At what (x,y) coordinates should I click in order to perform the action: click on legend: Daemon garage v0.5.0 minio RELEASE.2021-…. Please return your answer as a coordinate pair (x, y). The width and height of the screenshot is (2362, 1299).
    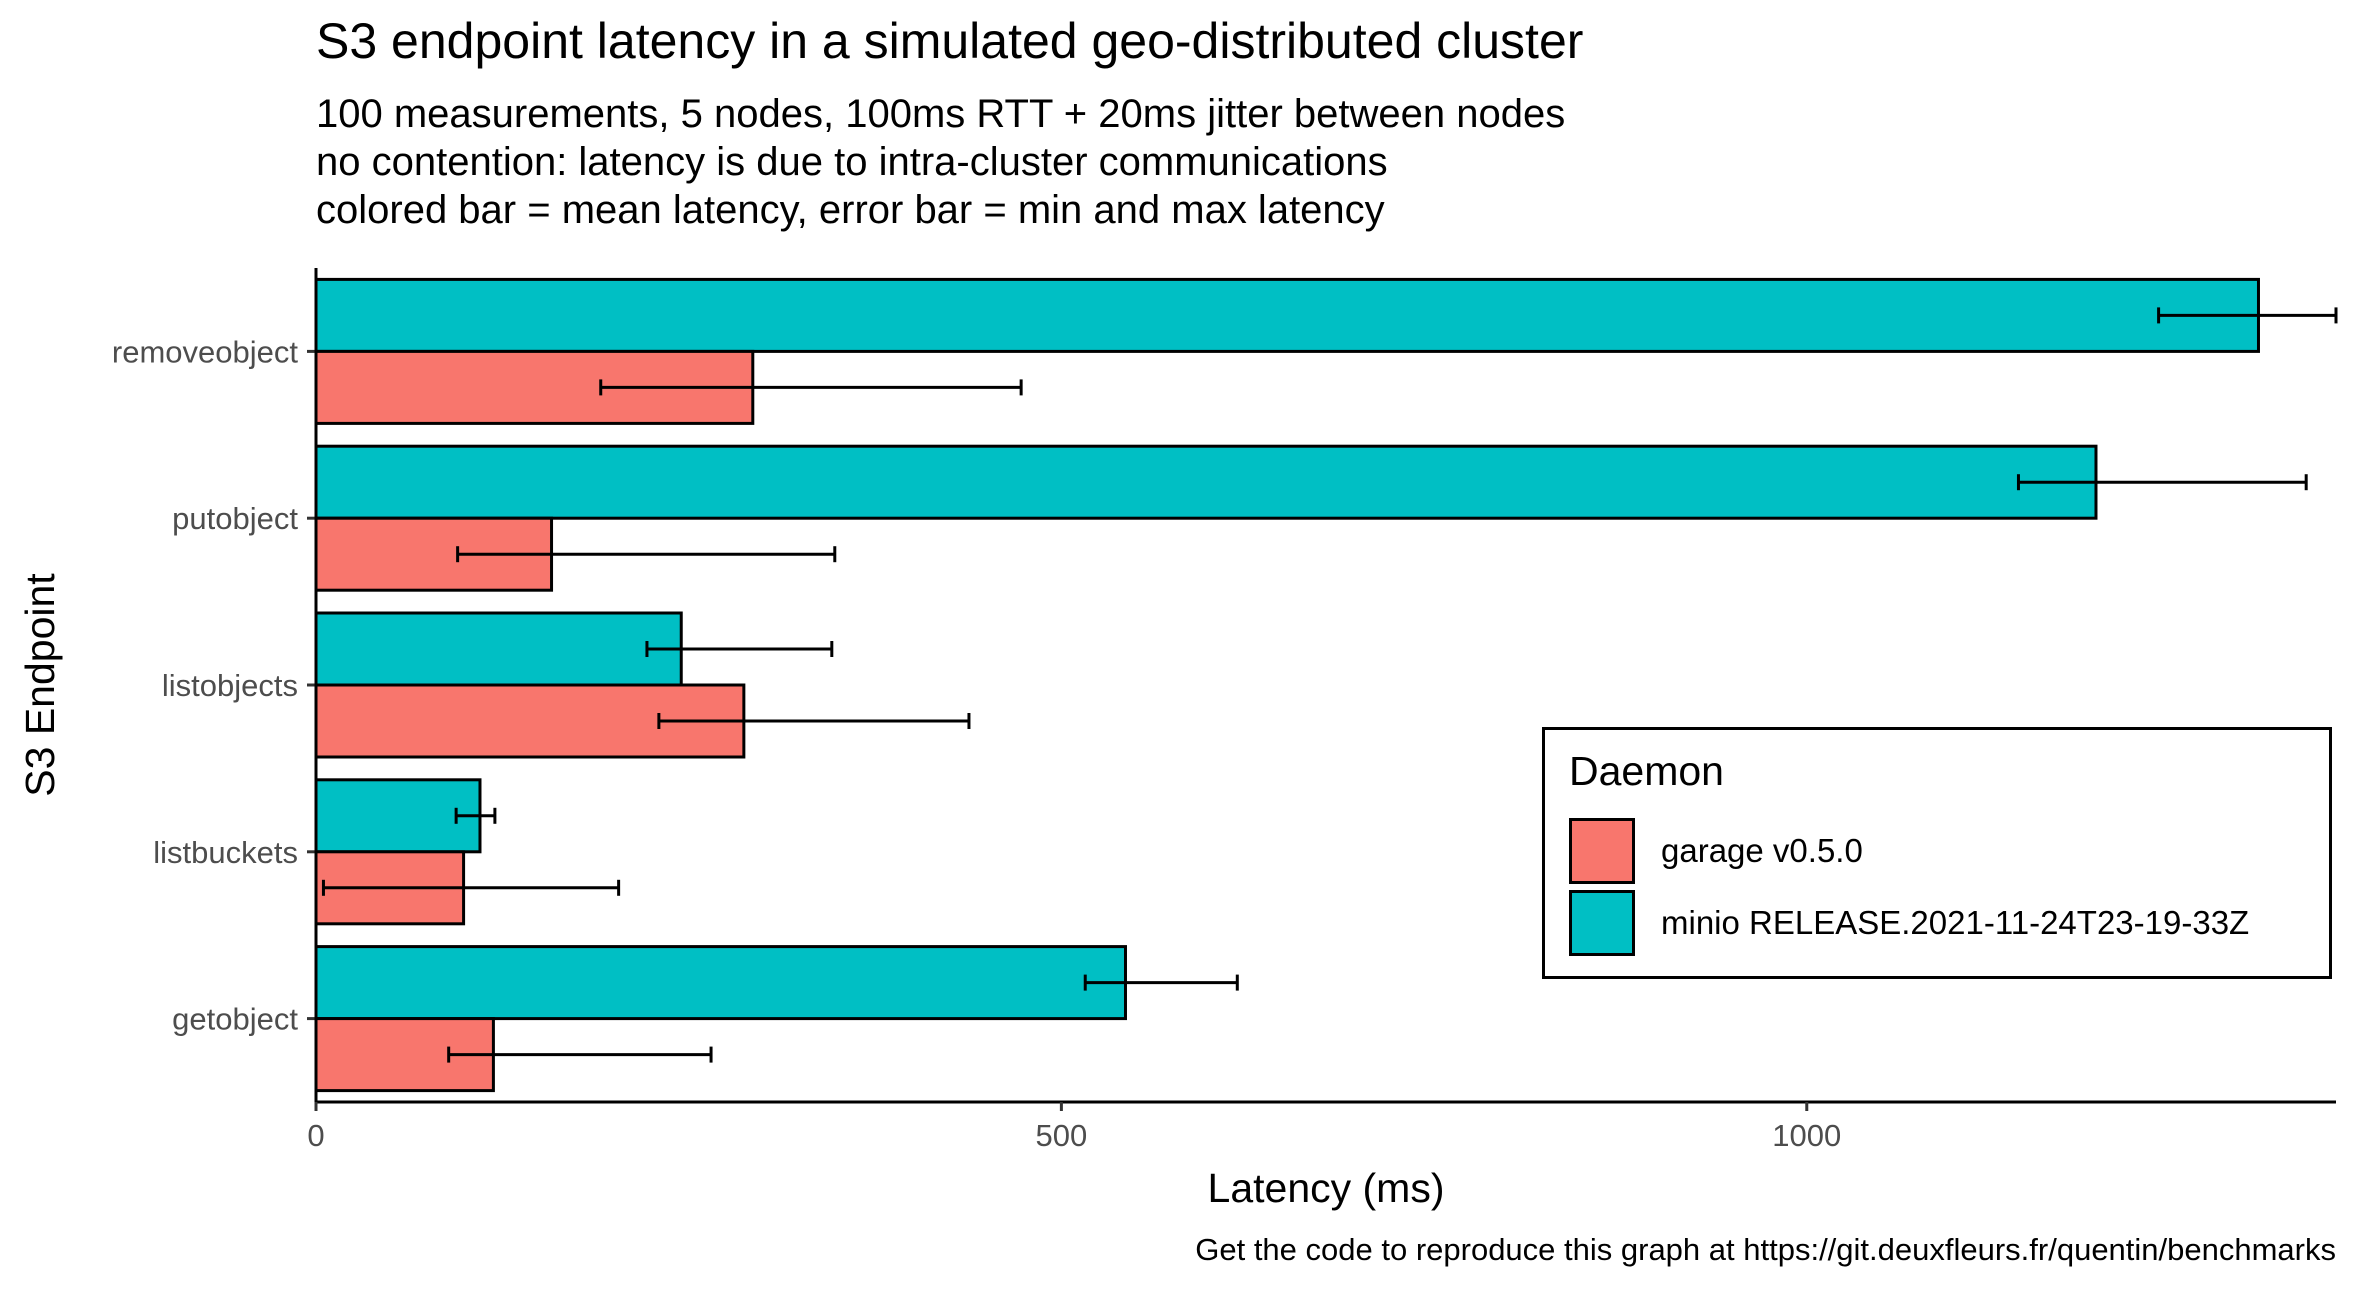
    Looking at the image, I should click on (1937, 853).